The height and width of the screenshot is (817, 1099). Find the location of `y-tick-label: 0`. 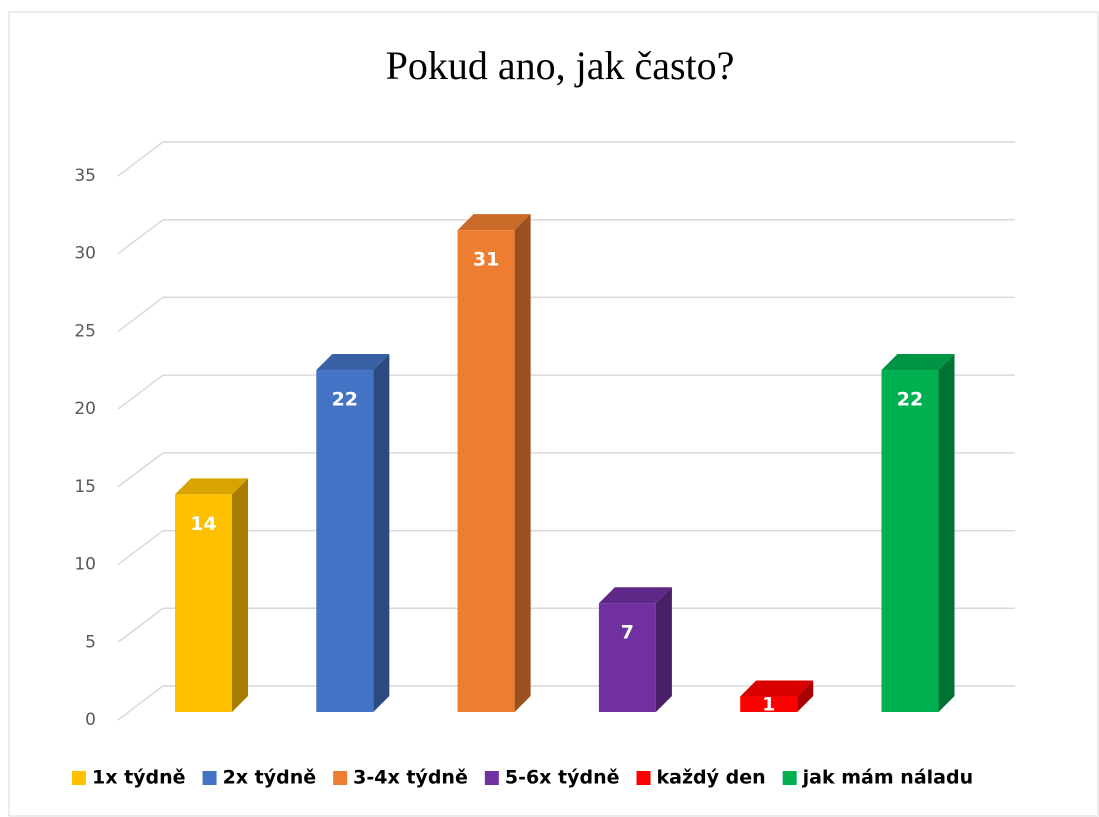

y-tick-label: 0 is located at coordinates (90, 720).